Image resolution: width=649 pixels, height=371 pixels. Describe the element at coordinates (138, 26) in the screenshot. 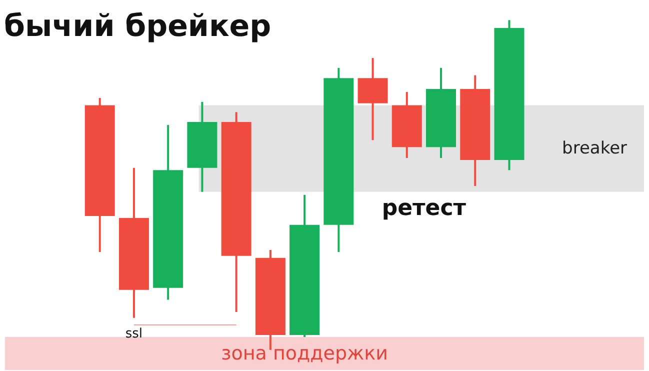

I see `chart-title: бычий брейкер` at that location.